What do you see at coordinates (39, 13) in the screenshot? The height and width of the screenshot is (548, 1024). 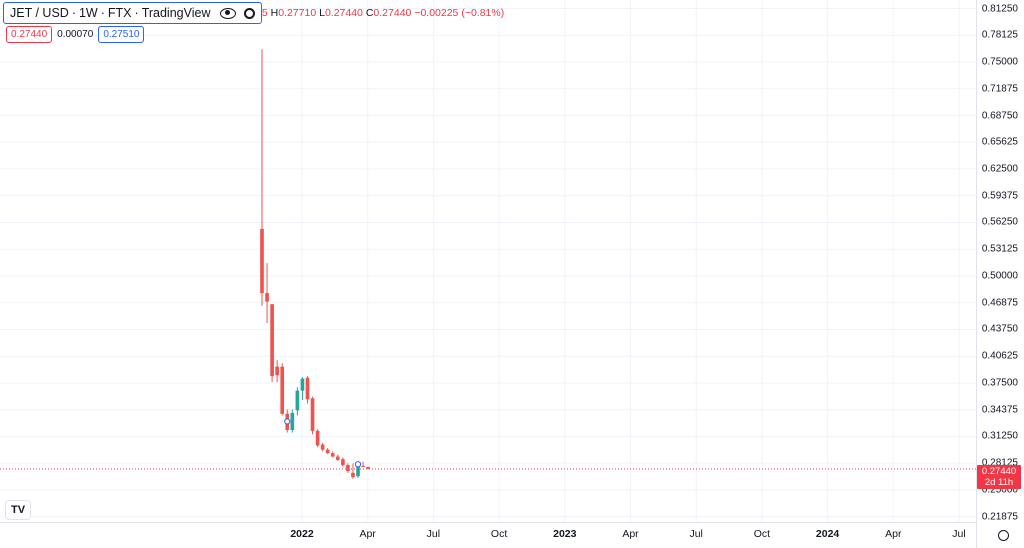 I see `symbol-name: JET / USD` at bounding box center [39, 13].